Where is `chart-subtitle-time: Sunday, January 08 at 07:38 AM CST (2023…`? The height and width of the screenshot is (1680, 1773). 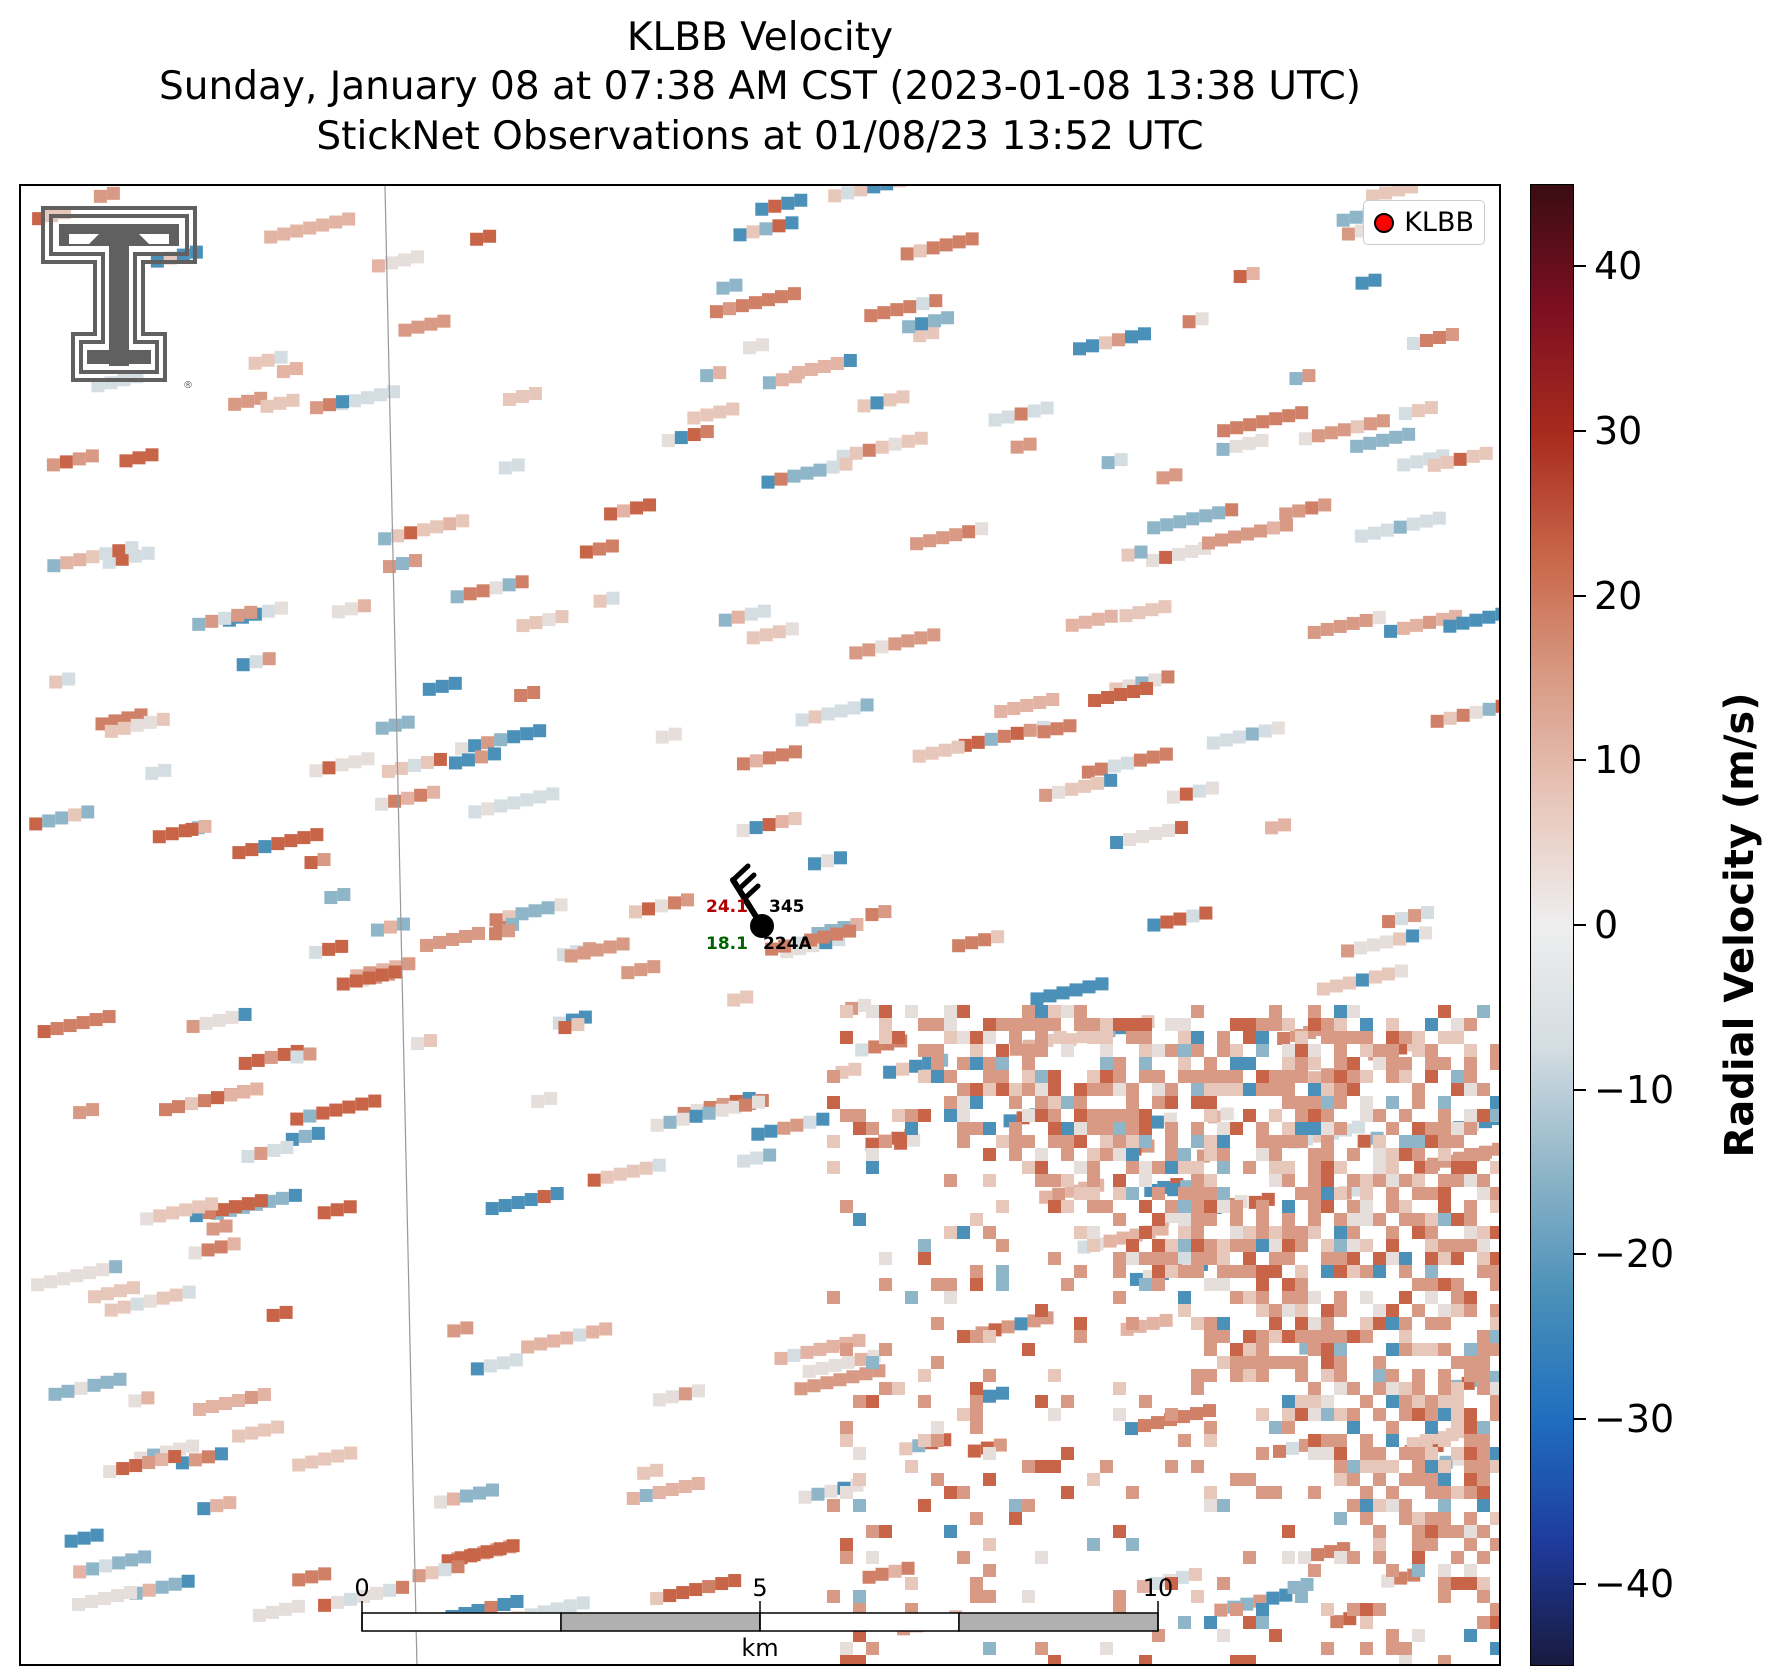 chart-subtitle-time: Sunday, January 08 at 07:38 AM CST (2023… is located at coordinates (760, 86).